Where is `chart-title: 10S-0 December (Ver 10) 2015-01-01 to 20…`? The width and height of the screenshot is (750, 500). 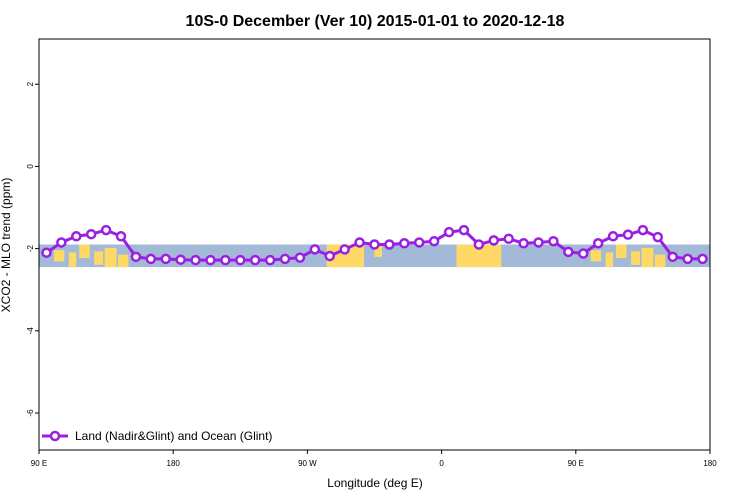
chart-title: 10S-0 December (Ver 10) 2015-01-01 to 20… is located at coordinates (375, 21).